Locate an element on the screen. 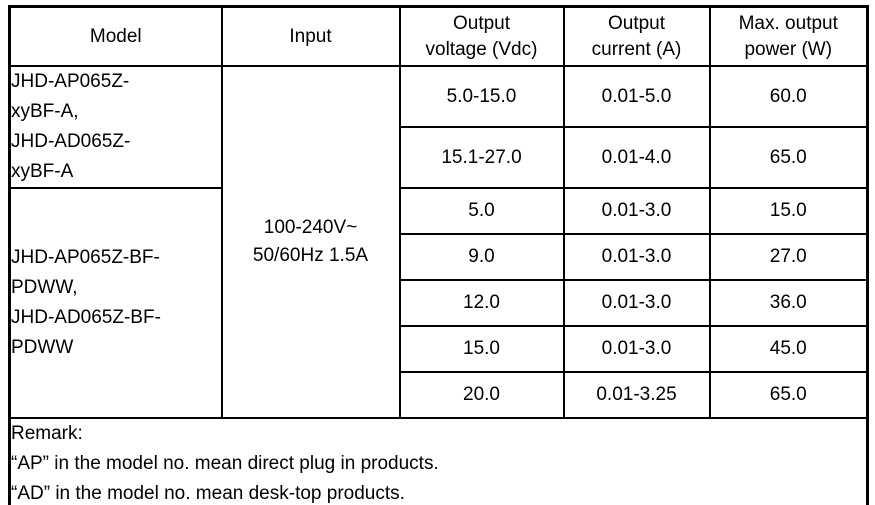 The image size is (875, 505). table-row: 15.0 0.01-3.0 45.0 is located at coordinates (439, 349).